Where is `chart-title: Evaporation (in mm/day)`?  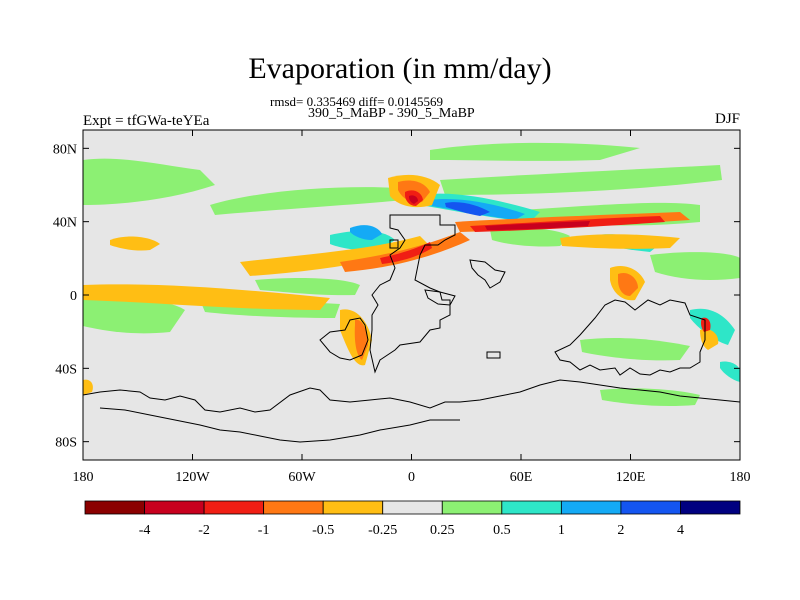
chart-title: Evaporation (in mm/day) is located at coordinates (400, 68).